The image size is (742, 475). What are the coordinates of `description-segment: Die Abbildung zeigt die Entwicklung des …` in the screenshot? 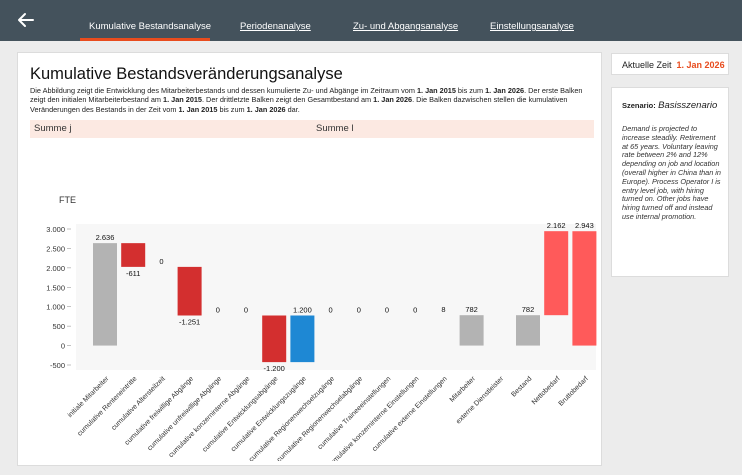 It's located at (223, 90).